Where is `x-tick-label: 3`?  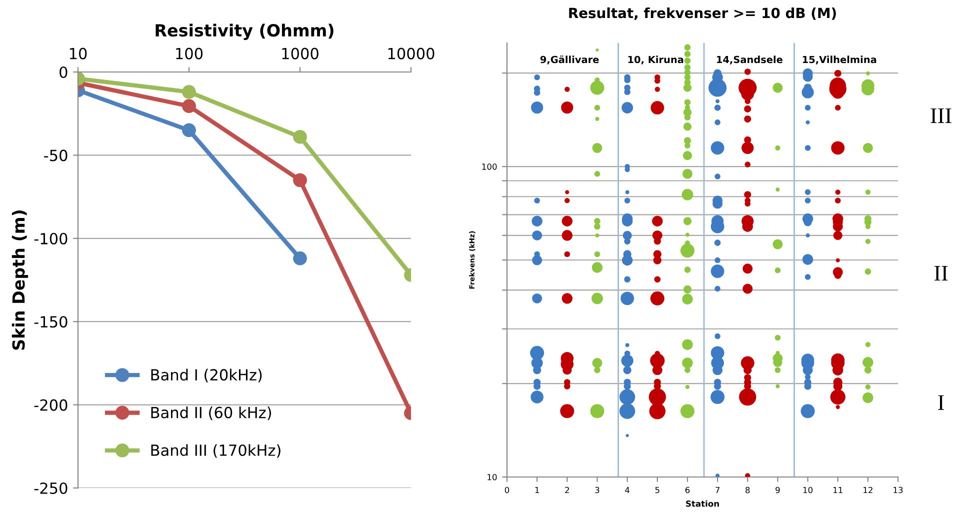
x-tick-label: 3 is located at coordinates (597, 490).